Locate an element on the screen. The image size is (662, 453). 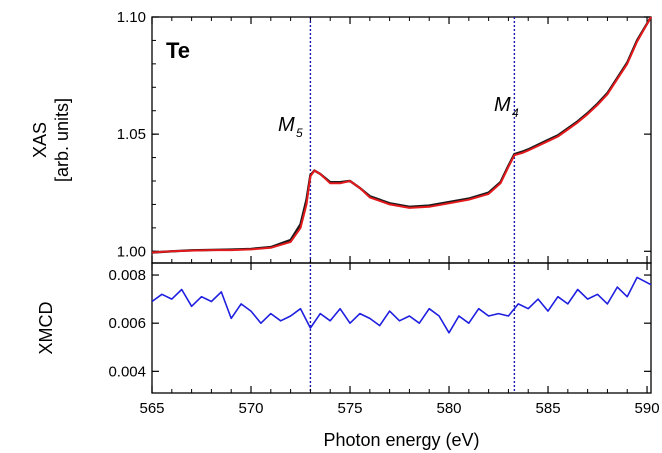
xmcd-ytick-label: 0.004 is located at coordinates (127, 371).